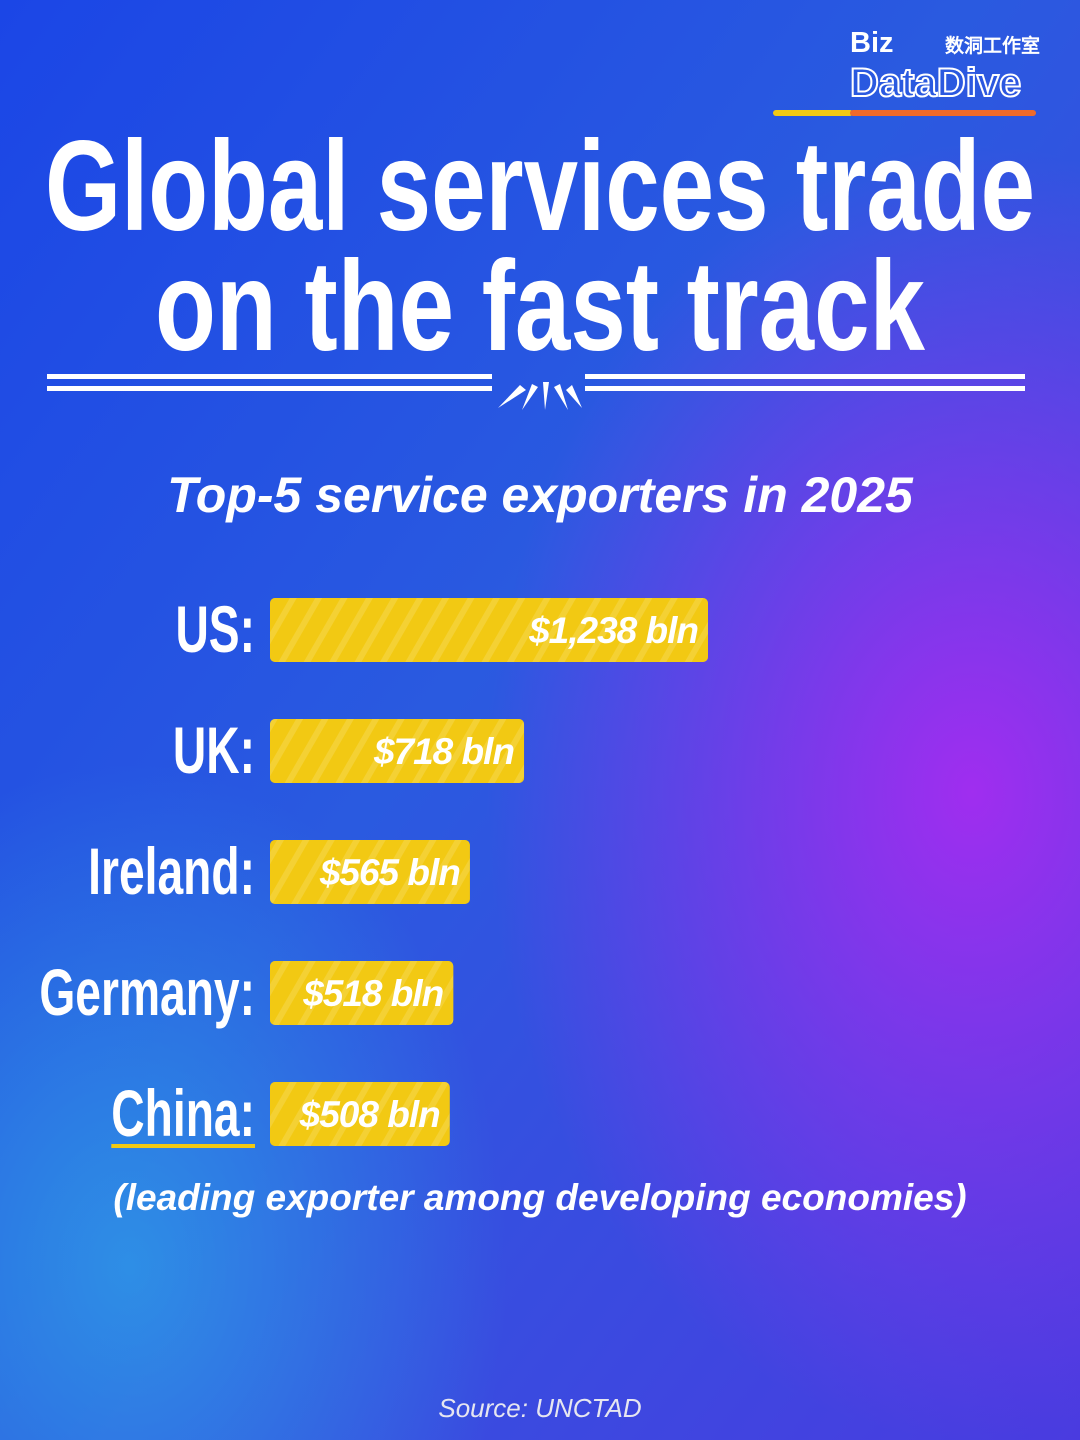 Image resolution: width=1080 pixels, height=1440 pixels. I want to click on title: on the fast track, so click(540, 306).